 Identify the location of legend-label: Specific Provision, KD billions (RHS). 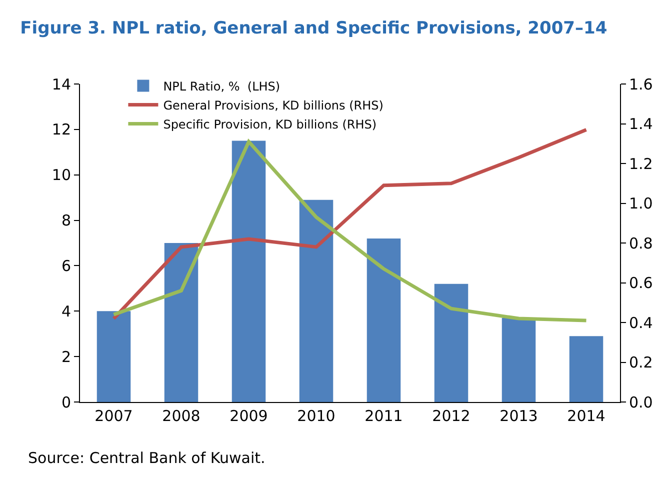
(270, 124).